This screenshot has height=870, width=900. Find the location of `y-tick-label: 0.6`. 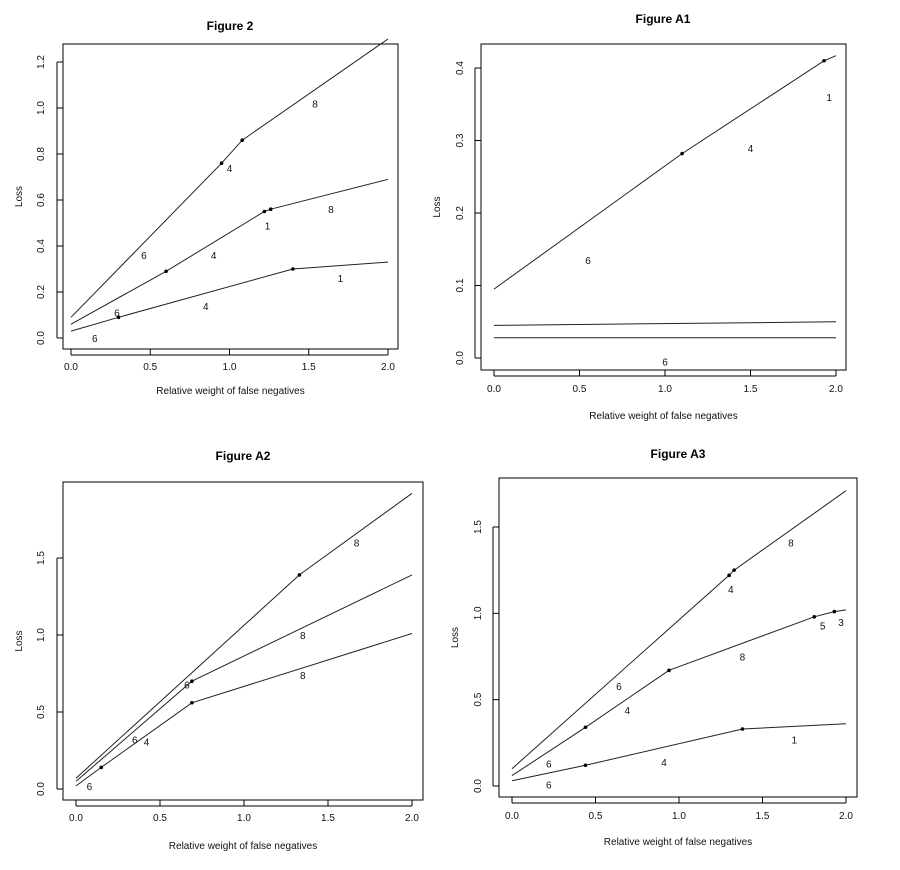

y-tick-label: 0.6 is located at coordinates (41, 200).